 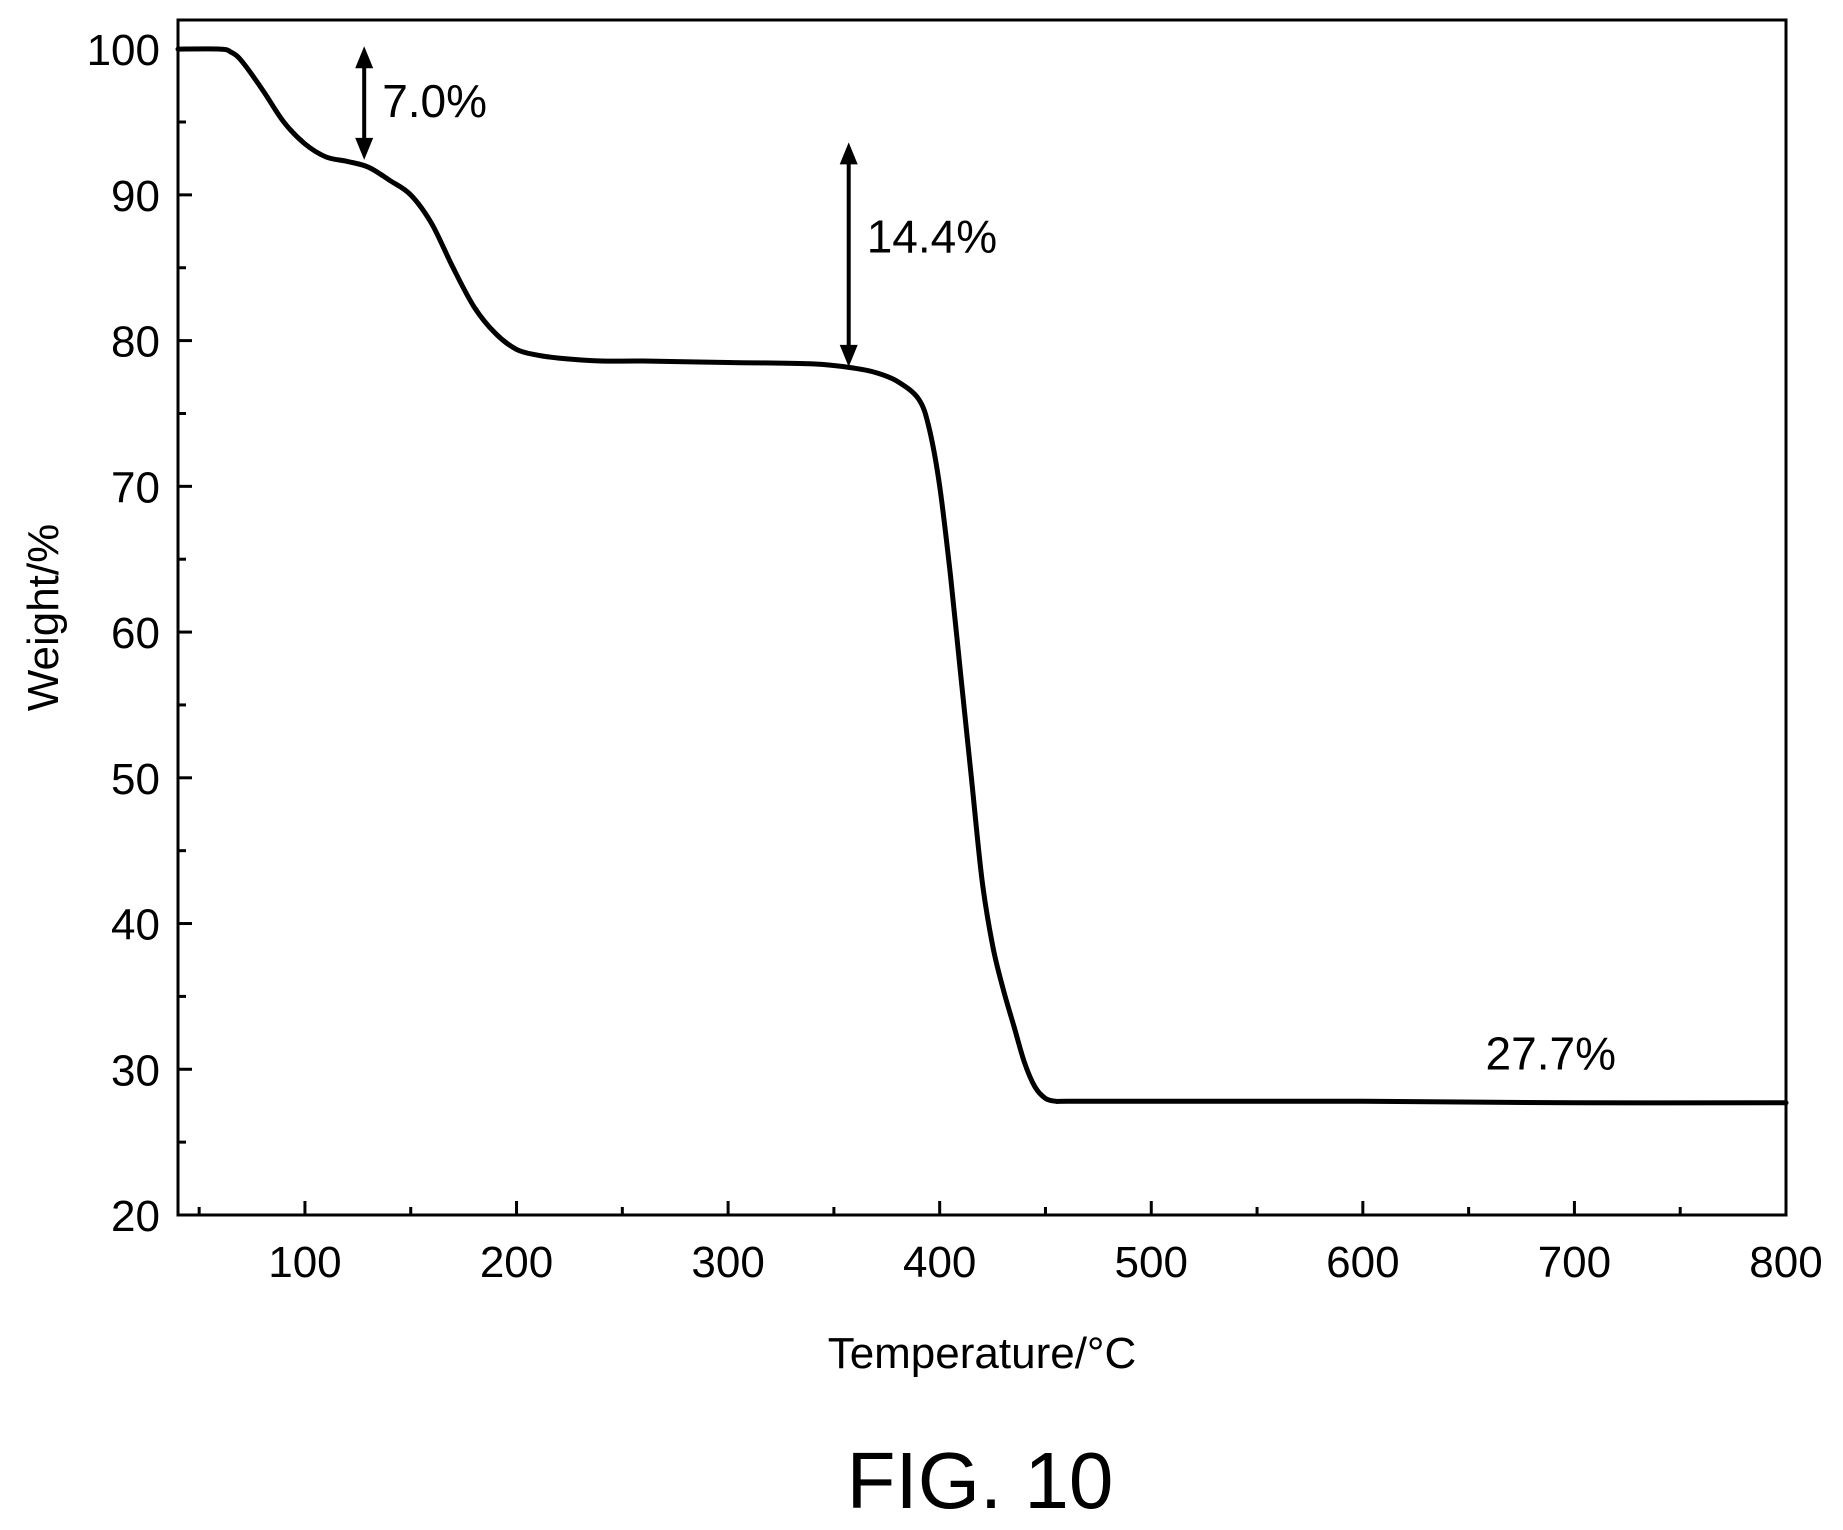 I want to click on y-tick-label: 70, so click(x=135, y=487).